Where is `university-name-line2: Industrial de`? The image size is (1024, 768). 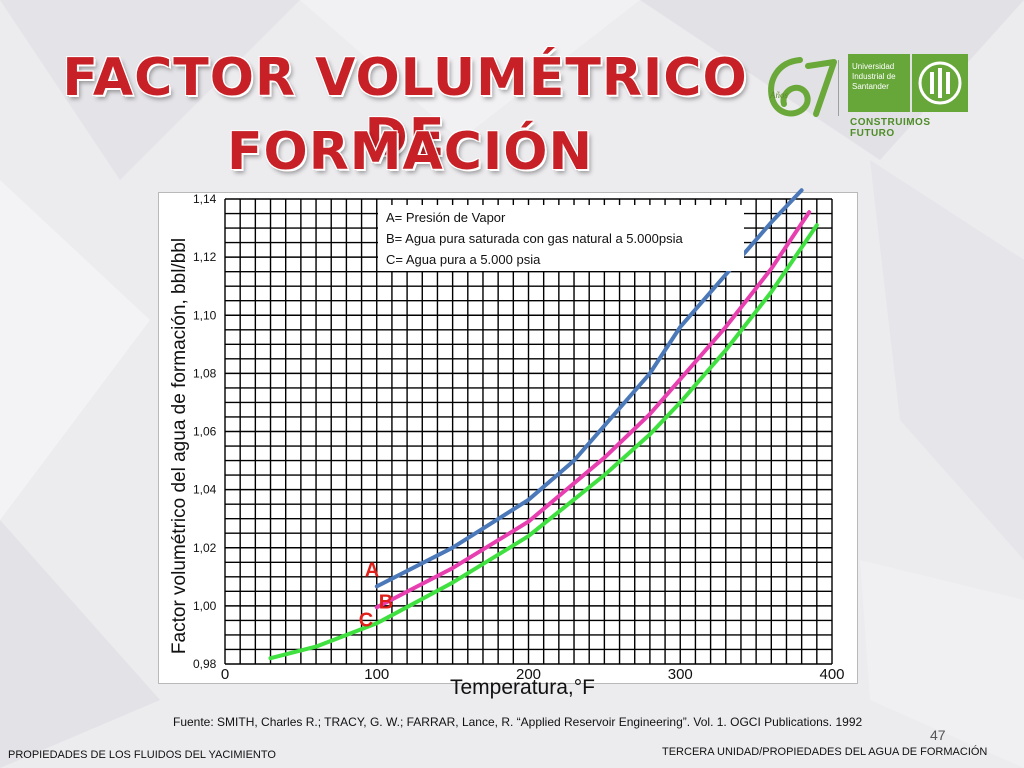
university-name-line2: Industrial de is located at coordinates (874, 76).